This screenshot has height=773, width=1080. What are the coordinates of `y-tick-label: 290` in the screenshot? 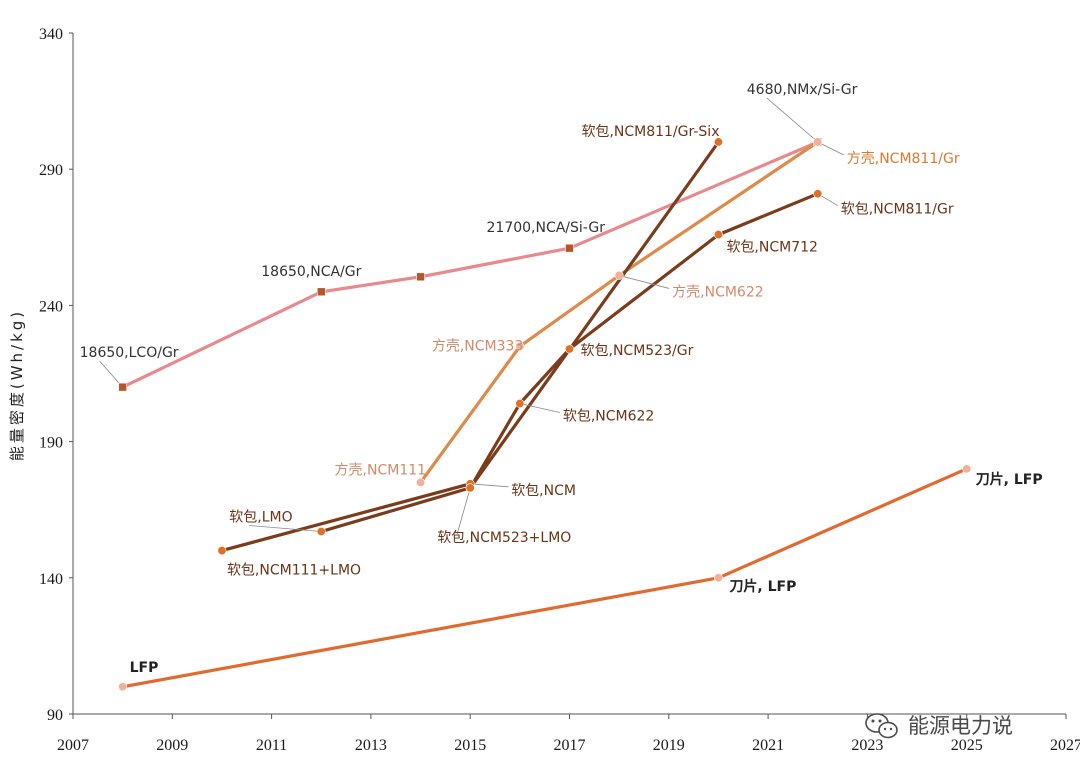 It's located at (51, 170).